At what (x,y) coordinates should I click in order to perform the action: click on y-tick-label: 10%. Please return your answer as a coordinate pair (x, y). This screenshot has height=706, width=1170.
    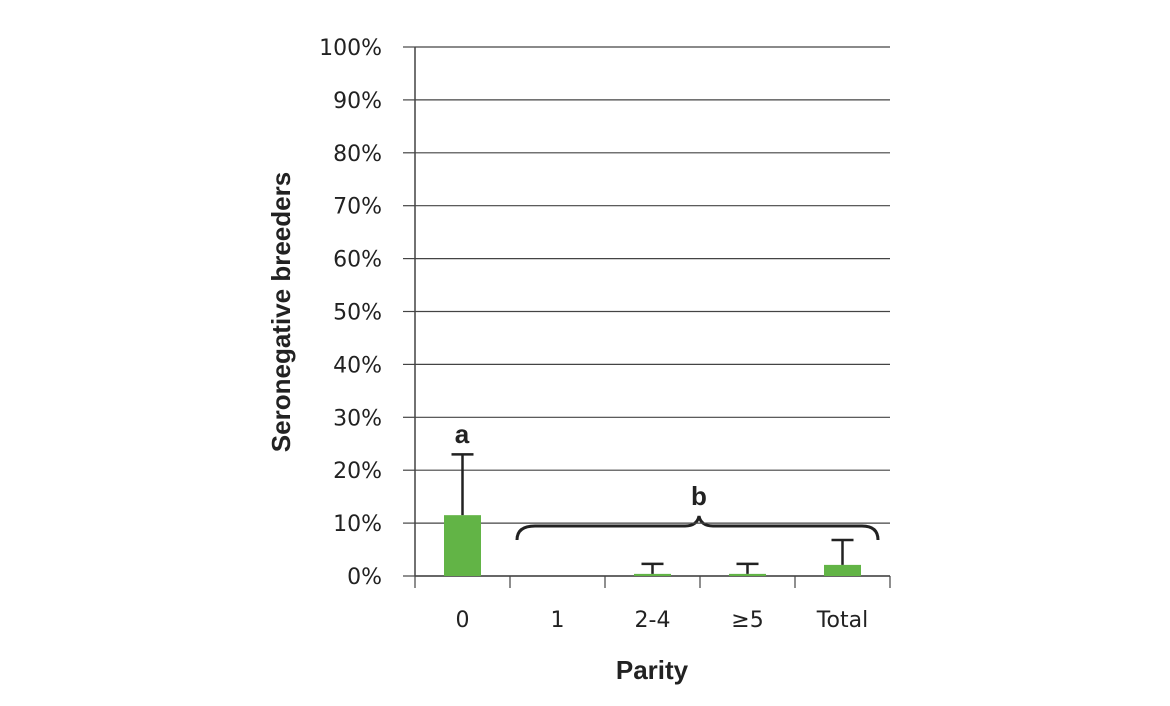
    Looking at the image, I should click on (357, 524).